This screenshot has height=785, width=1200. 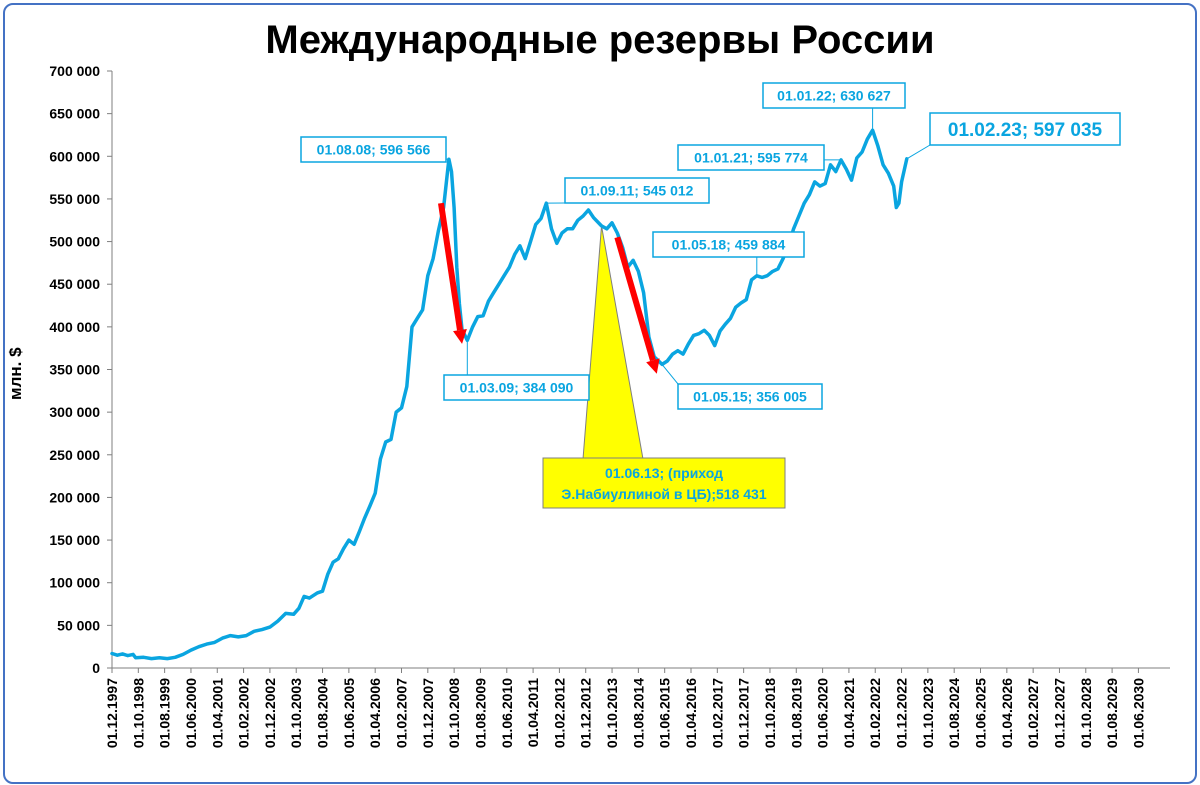 I want to click on annotation-label: 01.01.22; 630 627, so click(x=834, y=96).